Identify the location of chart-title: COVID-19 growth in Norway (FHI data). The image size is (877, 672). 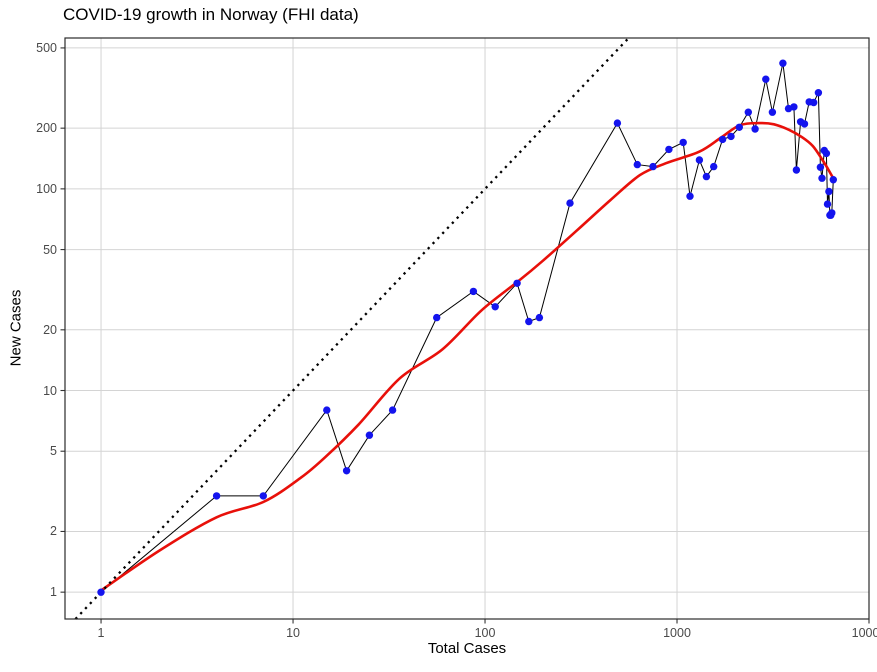
(211, 14).